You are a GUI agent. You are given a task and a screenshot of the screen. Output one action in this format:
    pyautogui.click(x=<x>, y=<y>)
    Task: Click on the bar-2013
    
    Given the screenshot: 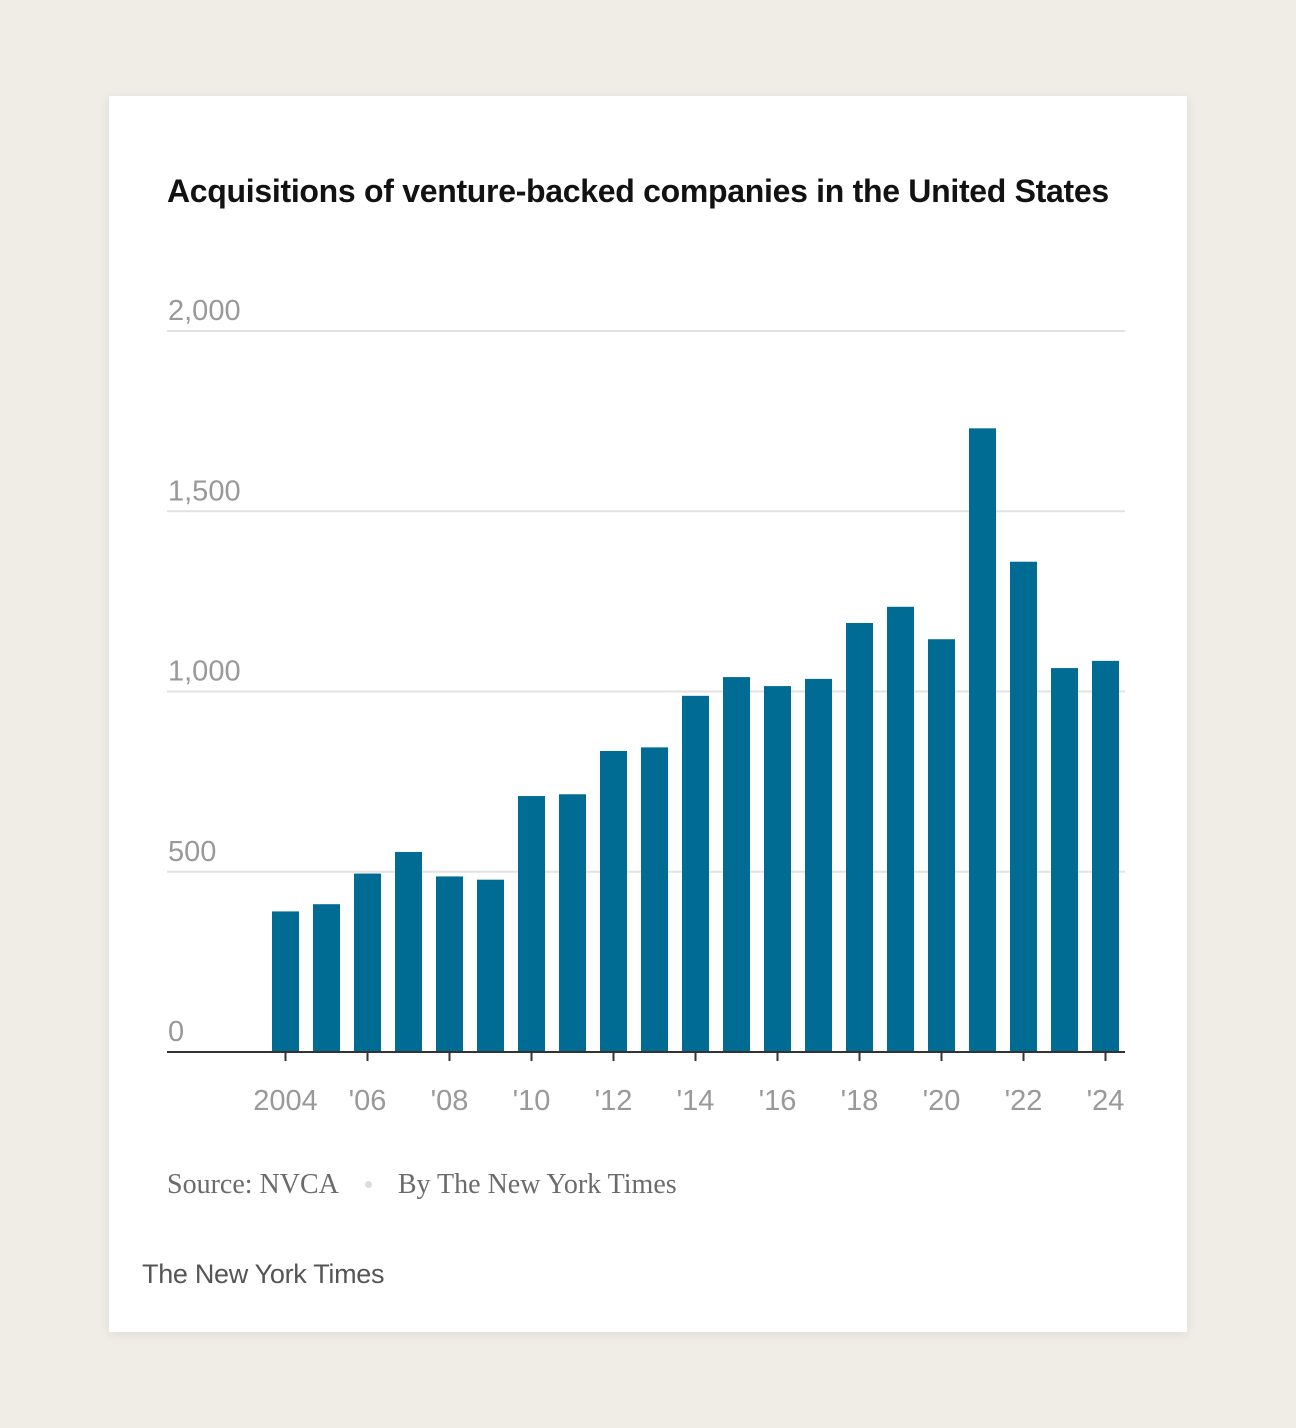 What is the action you would take?
    pyautogui.click(x=654, y=899)
    